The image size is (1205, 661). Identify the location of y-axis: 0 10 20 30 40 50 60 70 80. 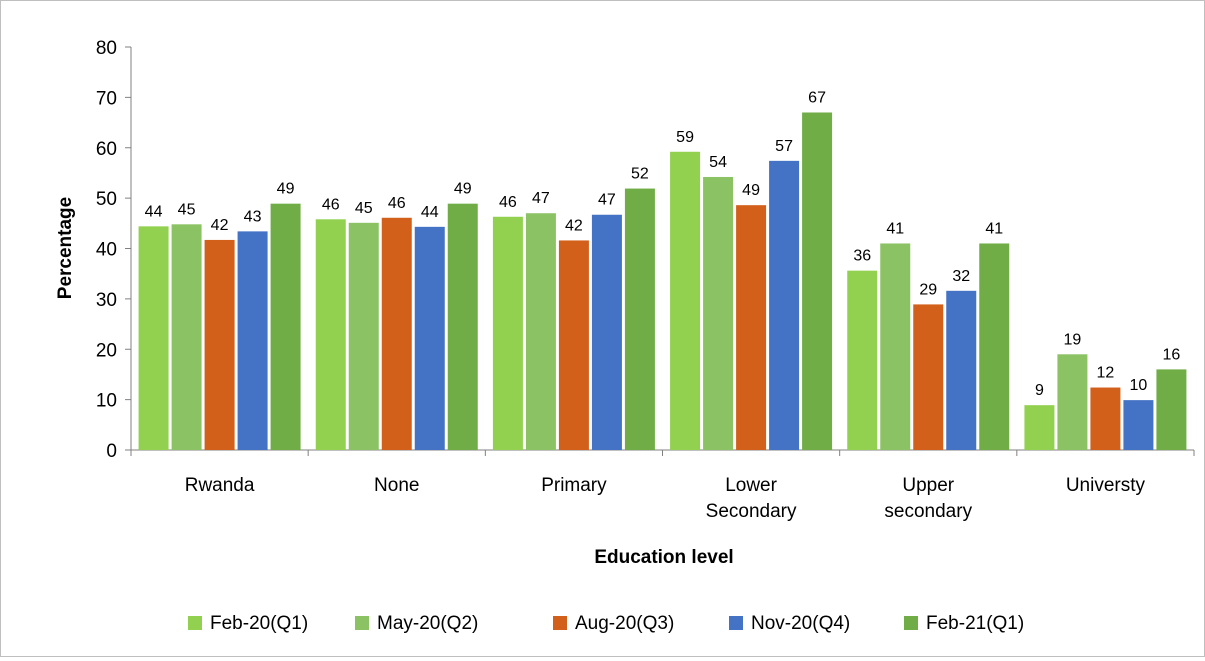
(114, 250).